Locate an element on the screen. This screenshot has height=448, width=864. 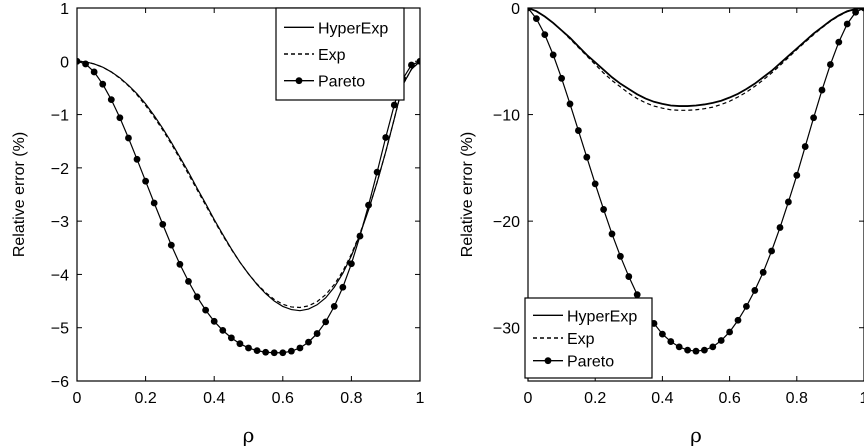
y-tick-label: −5 is located at coordinates (60, 329).